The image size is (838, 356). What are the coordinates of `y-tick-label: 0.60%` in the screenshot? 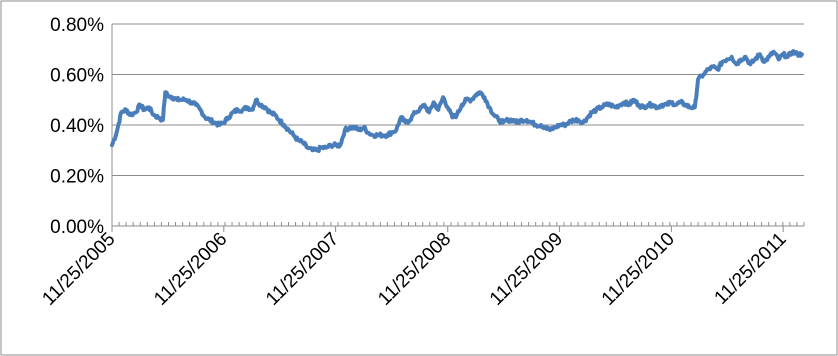 It's located at (77, 76).